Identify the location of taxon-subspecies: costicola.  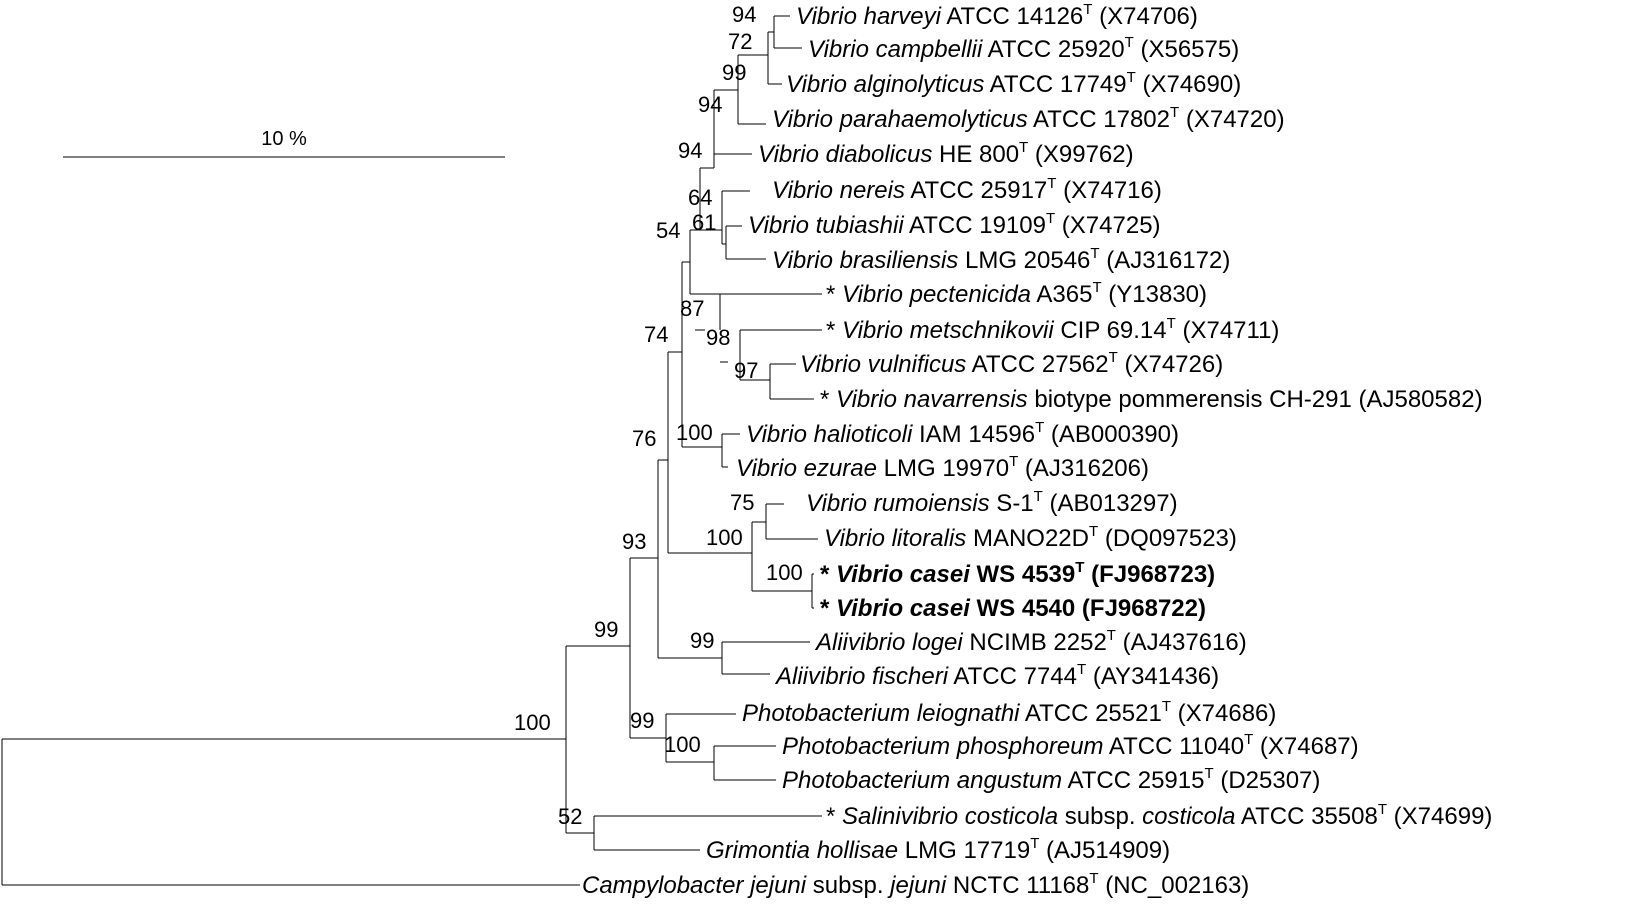
(1188, 816).